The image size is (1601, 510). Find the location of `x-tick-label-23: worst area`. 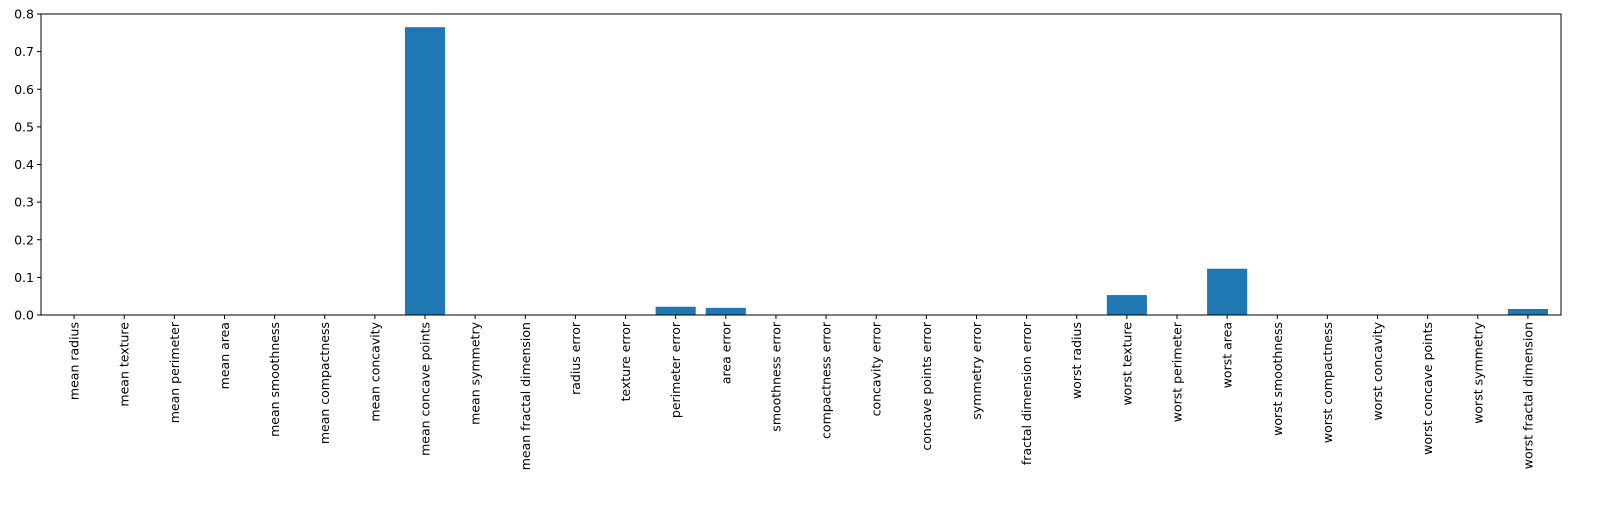

x-tick-label-23: worst area is located at coordinates (1227, 355).